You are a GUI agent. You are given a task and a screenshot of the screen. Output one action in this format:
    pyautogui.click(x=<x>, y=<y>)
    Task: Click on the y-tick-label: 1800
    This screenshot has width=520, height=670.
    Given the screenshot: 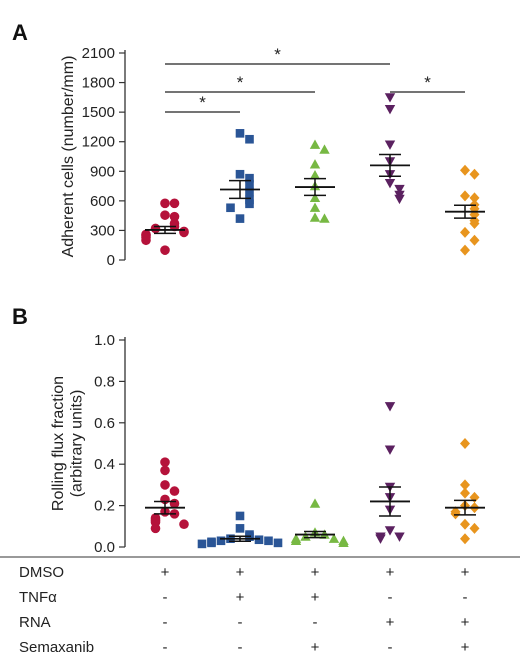 What is the action you would take?
    pyautogui.click(x=98, y=83)
    